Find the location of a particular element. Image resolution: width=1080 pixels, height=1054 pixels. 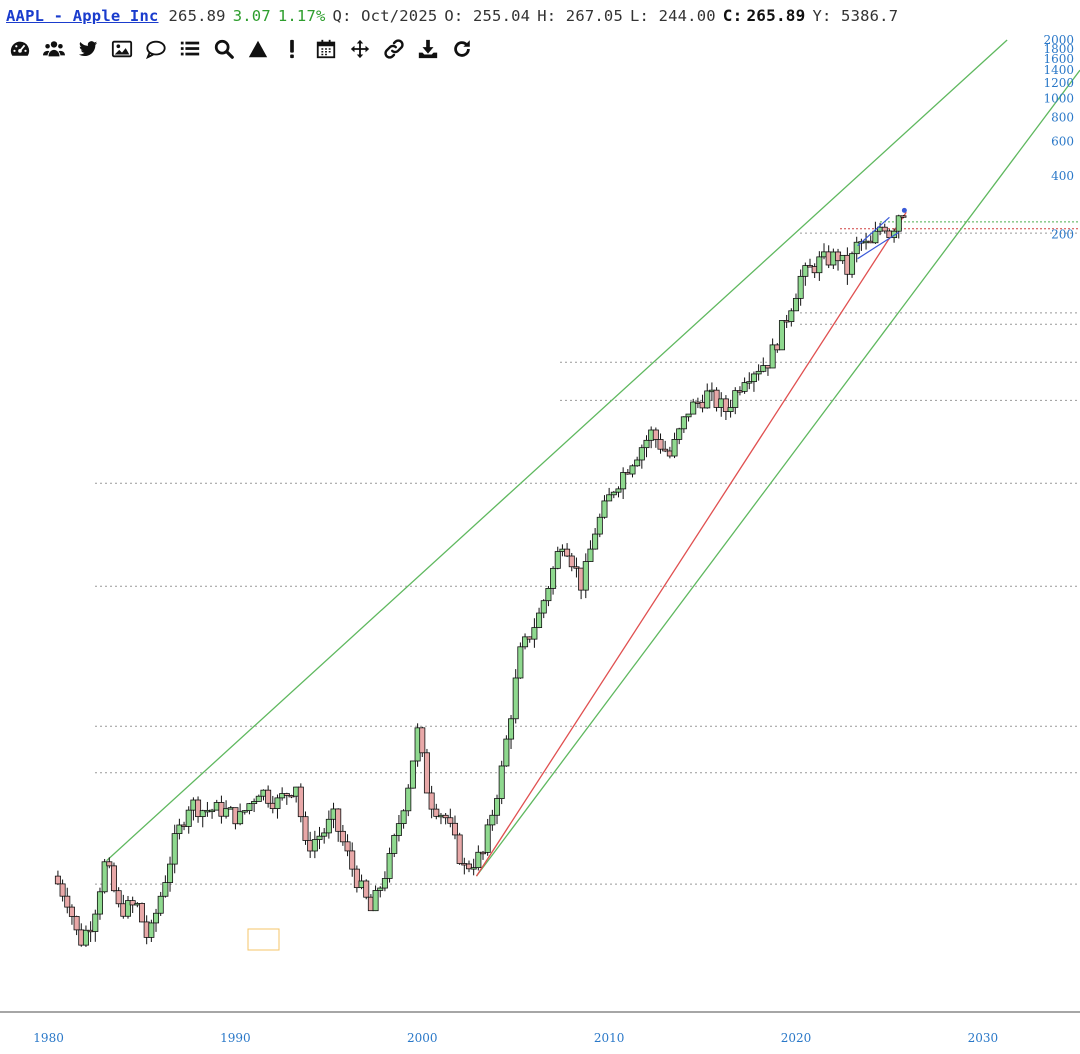

last-price-marker is located at coordinates (904, 210).